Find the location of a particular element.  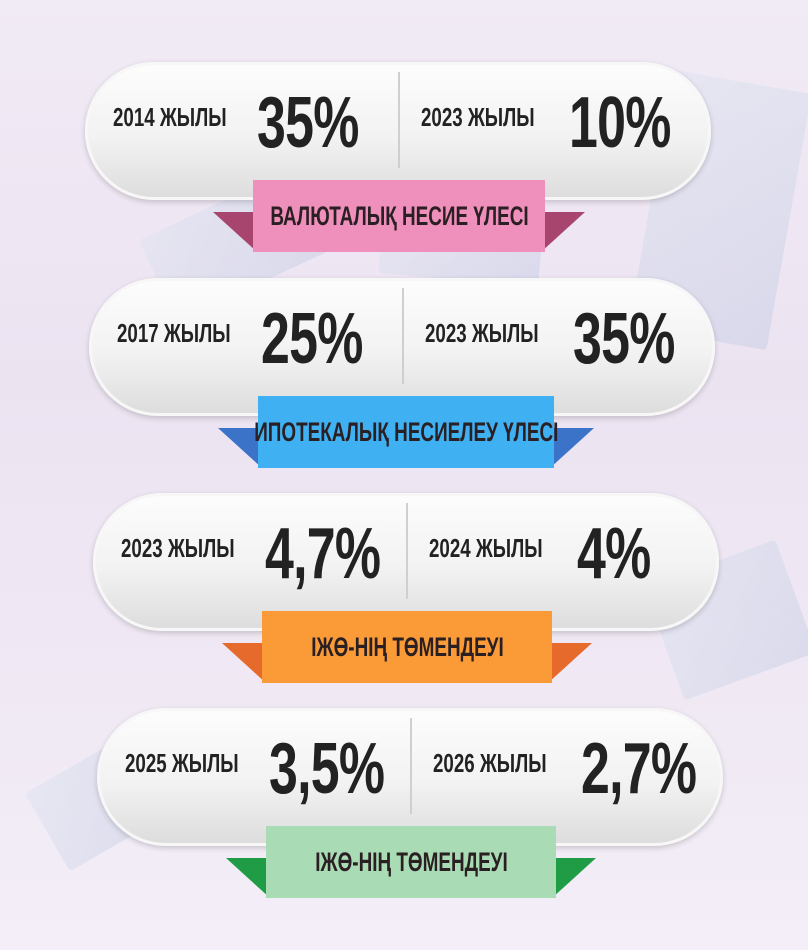

right-value: 4% is located at coordinates (614, 554).